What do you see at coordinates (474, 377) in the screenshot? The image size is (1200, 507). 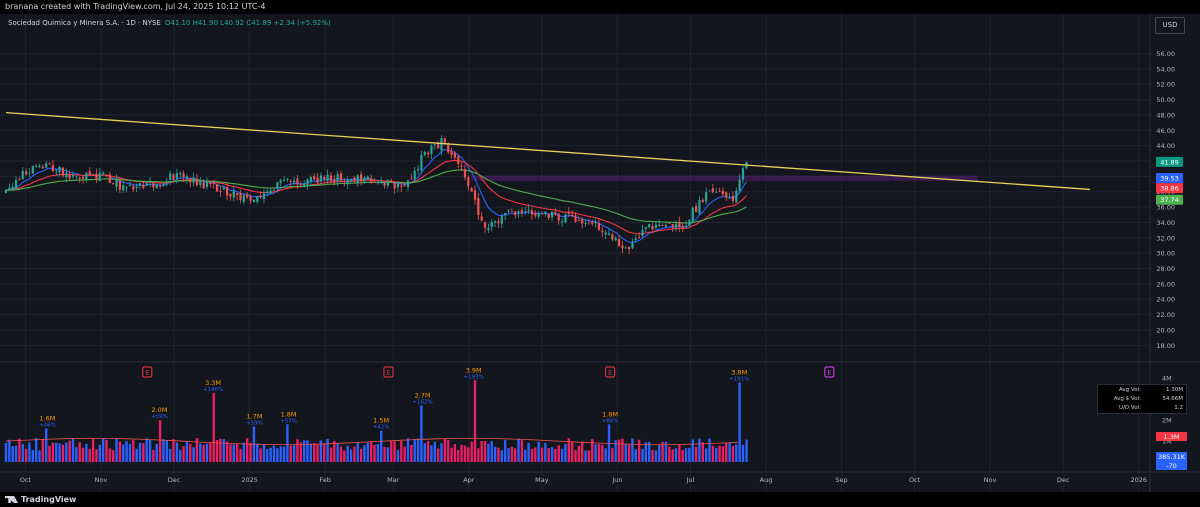 I see `volume-peak-change: +193%` at bounding box center [474, 377].